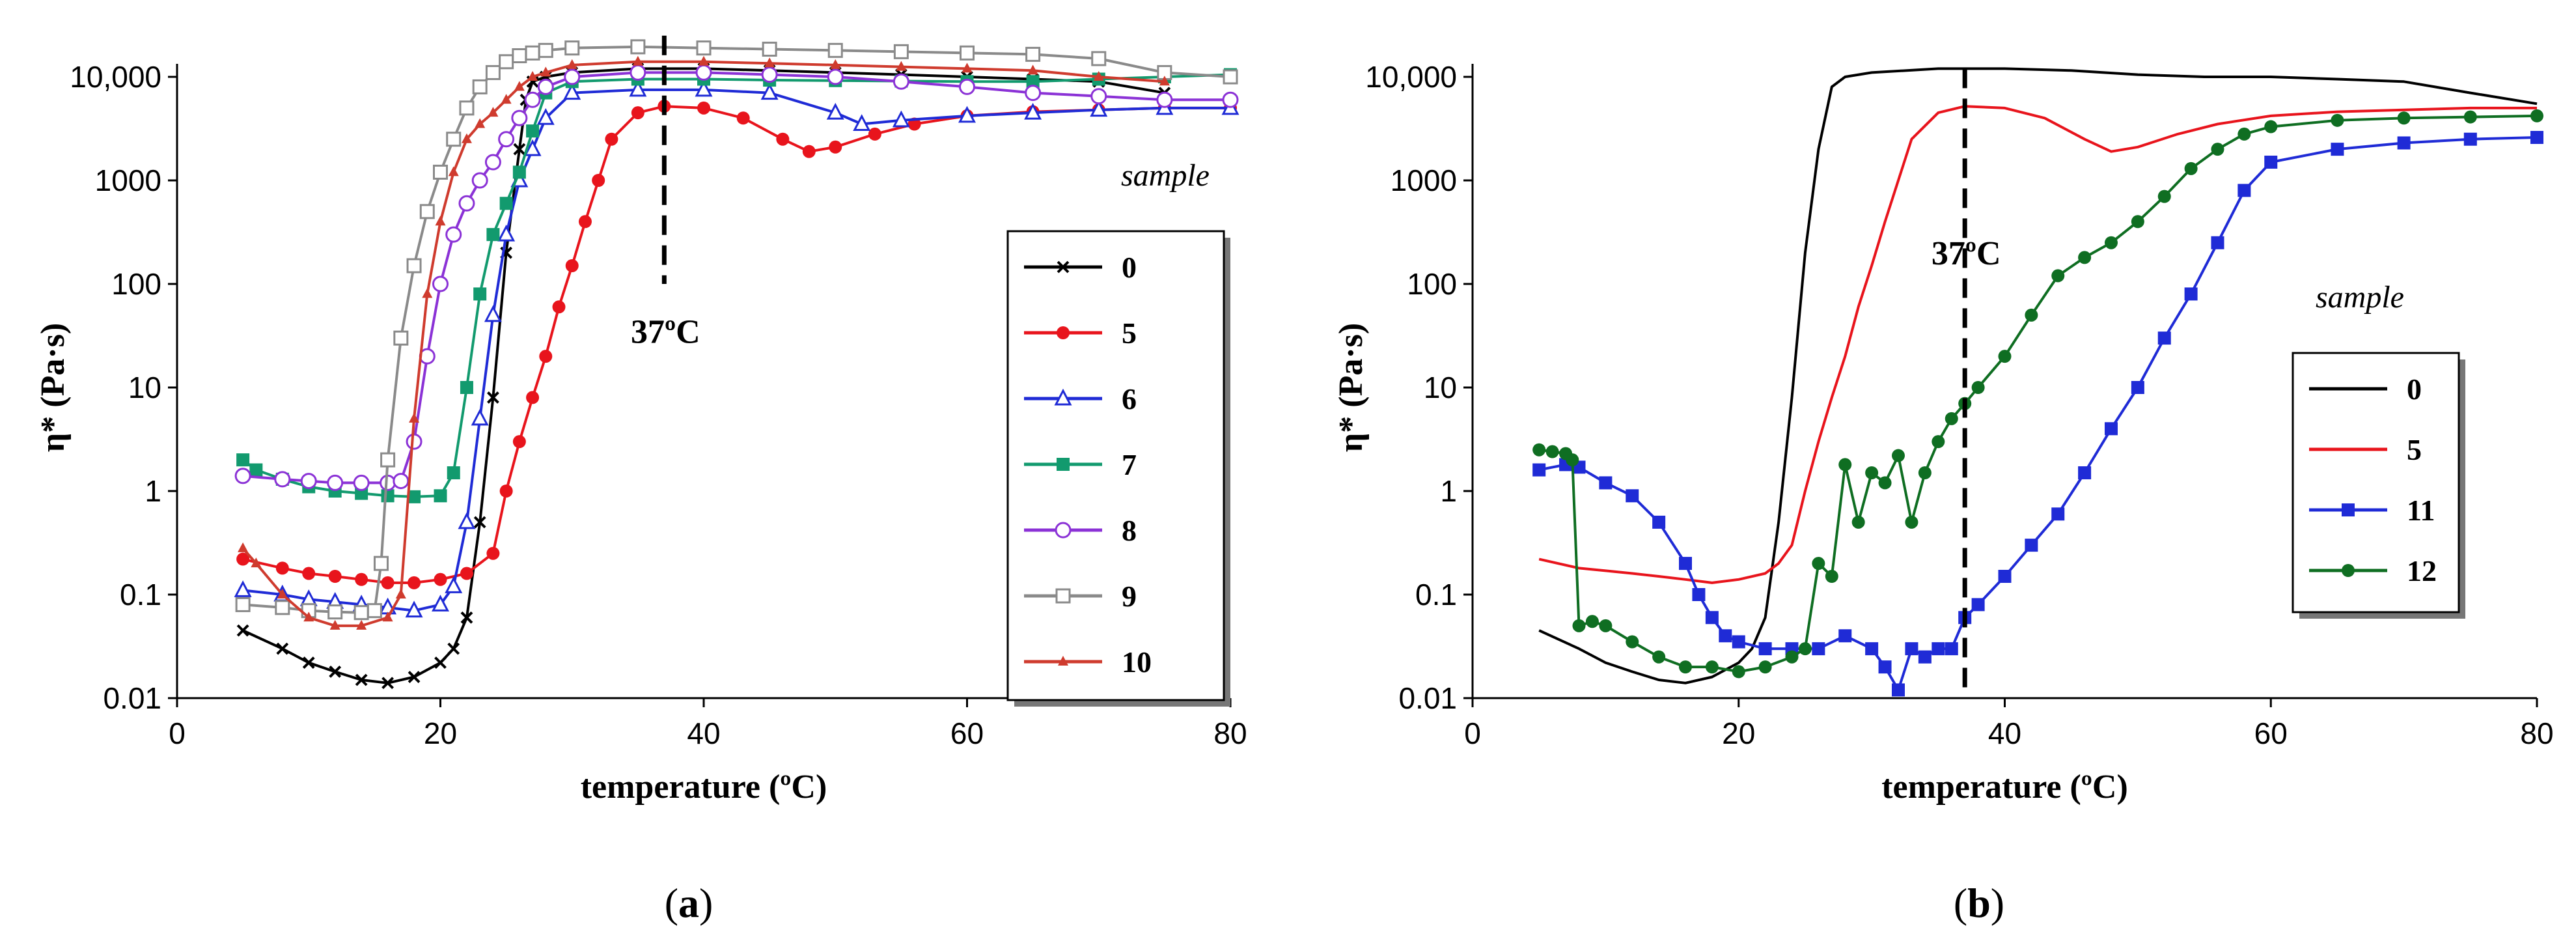 Image resolution: width=2576 pixels, height=943 pixels. I want to click on y-tick-label: 1, so click(1448, 491).